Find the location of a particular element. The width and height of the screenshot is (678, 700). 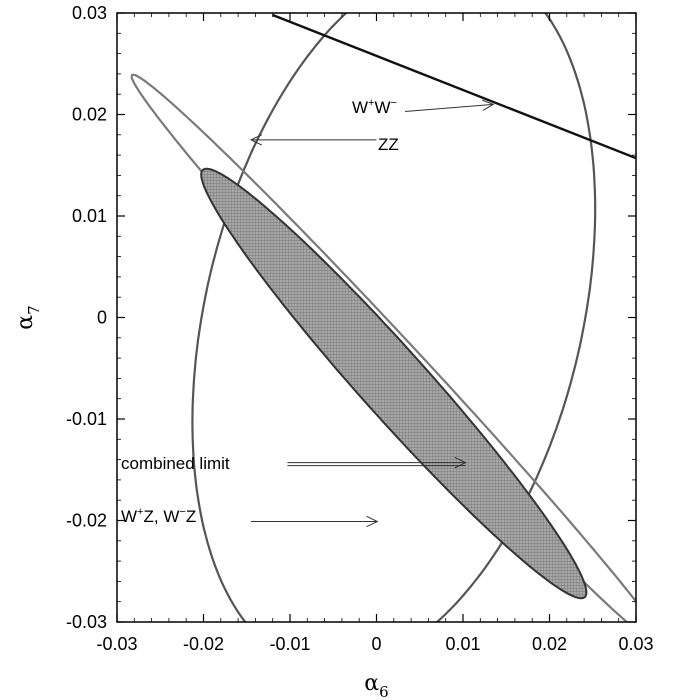

x-tick-label: 0.01 is located at coordinates (462, 644).